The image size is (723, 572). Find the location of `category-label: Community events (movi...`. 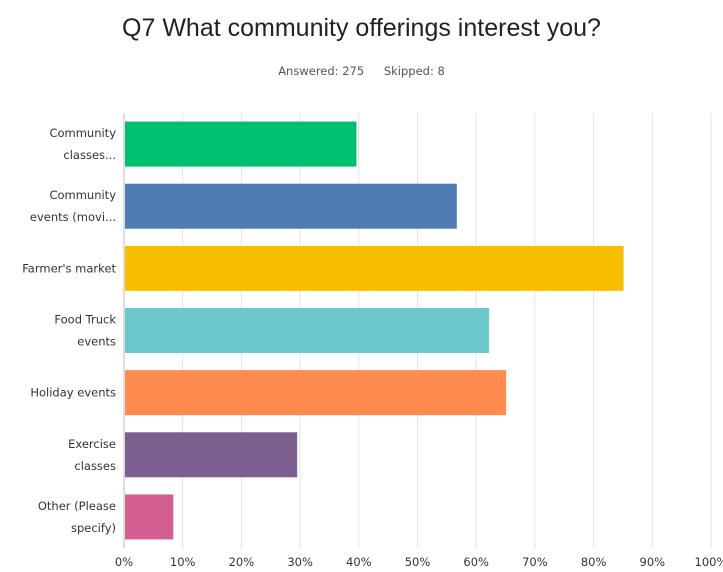

category-label: Community events (movi... is located at coordinates (73, 206).